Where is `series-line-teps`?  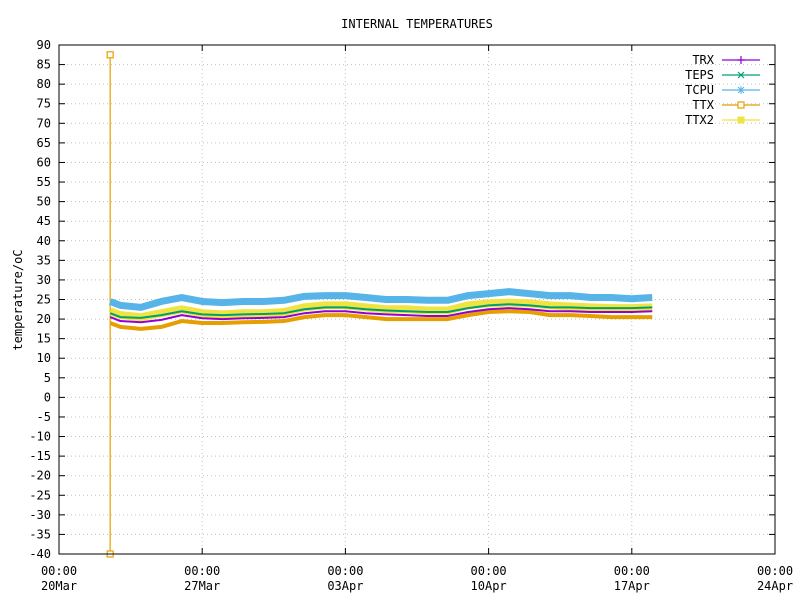 series-line-teps is located at coordinates (381, 311).